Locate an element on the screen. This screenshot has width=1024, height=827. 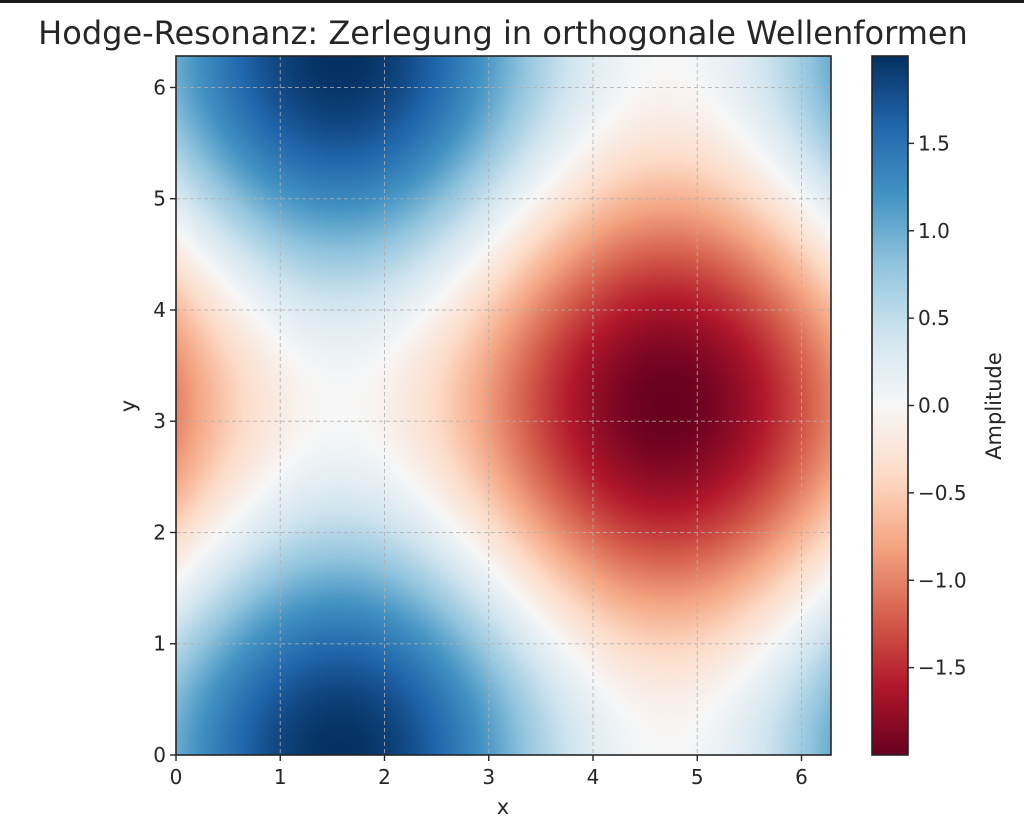
y-tick-label: 4 is located at coordinates (159, 310).